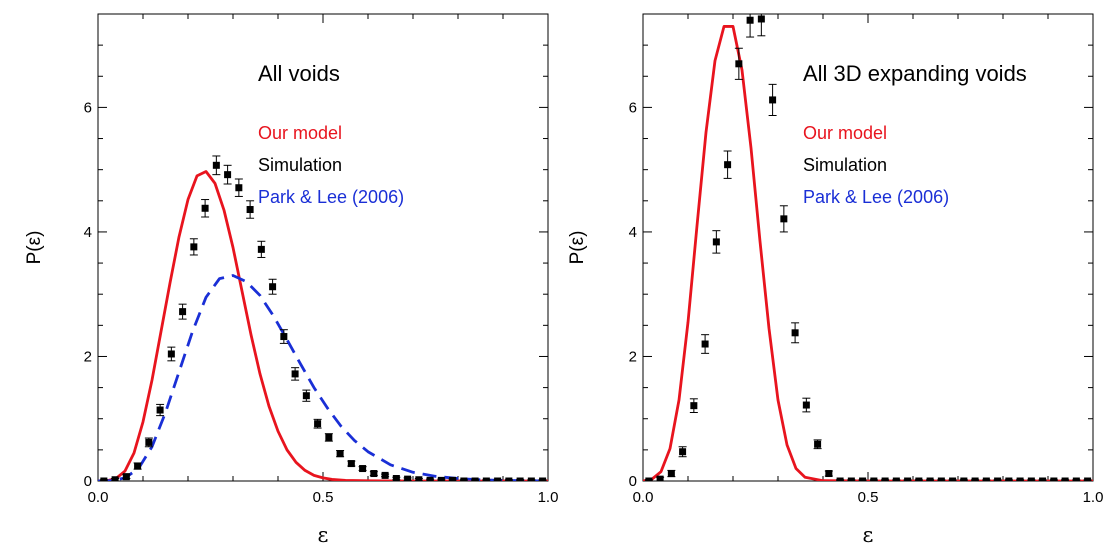 The width and height of the screenshot is (1117, 553). Describe the element at coordinates (915, 73) in the screenshot. I see `panel-title: All 3D expanding voids` at that location.